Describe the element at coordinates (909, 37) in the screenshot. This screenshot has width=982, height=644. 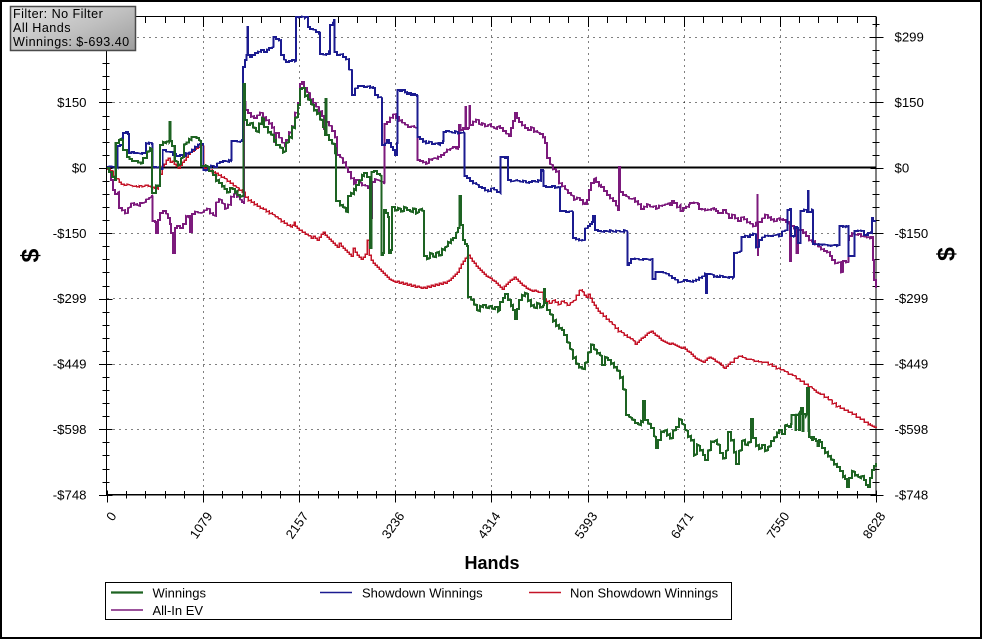
I see `svg-text: $299` at that location.